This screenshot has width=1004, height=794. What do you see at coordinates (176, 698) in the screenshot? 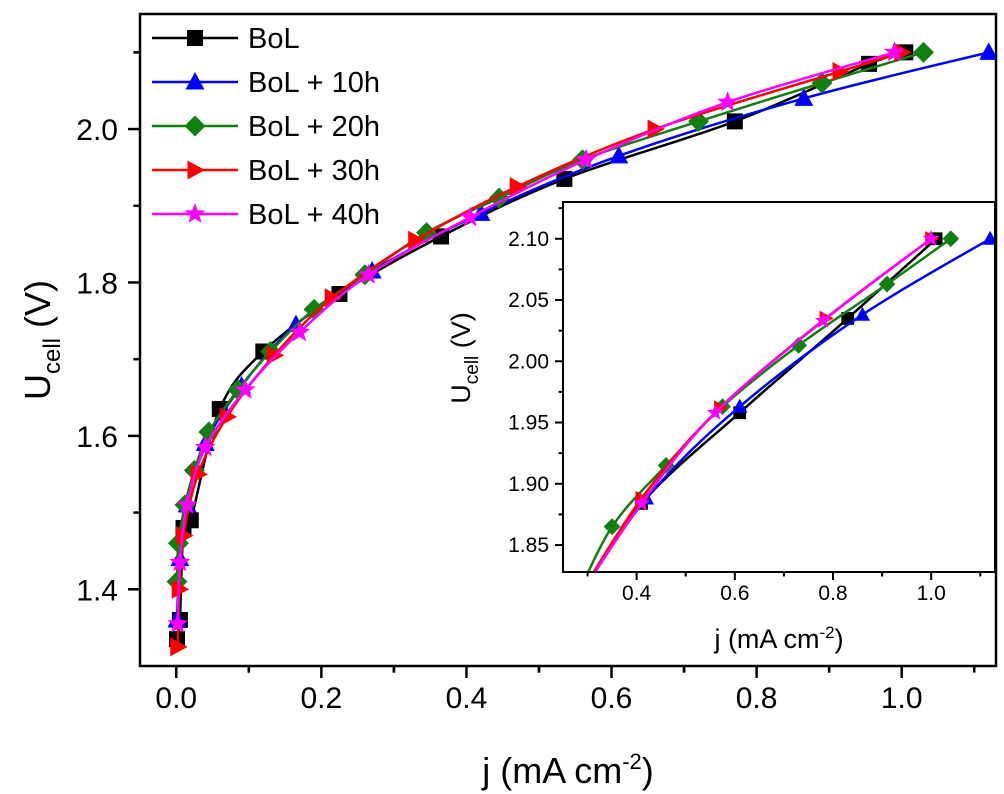
I see `x-tick-label: 0.0` at bounding box center [176, 698].